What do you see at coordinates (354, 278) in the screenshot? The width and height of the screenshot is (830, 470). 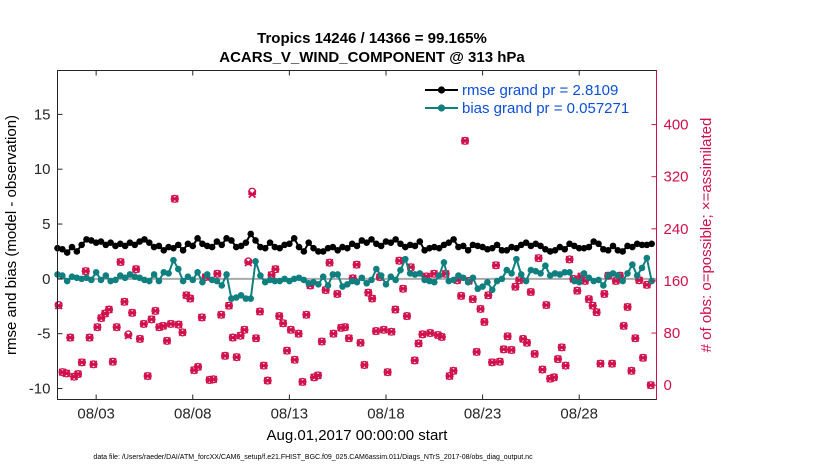 I see `bias-series` at bounding box center [354, 278].